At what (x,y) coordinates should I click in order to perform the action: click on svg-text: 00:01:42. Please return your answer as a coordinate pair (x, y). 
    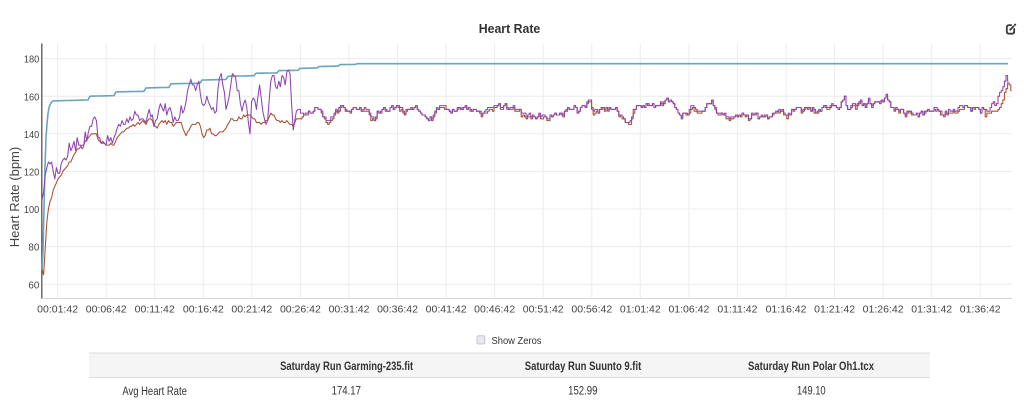
    Looking at the image, I should click on (57, 309).